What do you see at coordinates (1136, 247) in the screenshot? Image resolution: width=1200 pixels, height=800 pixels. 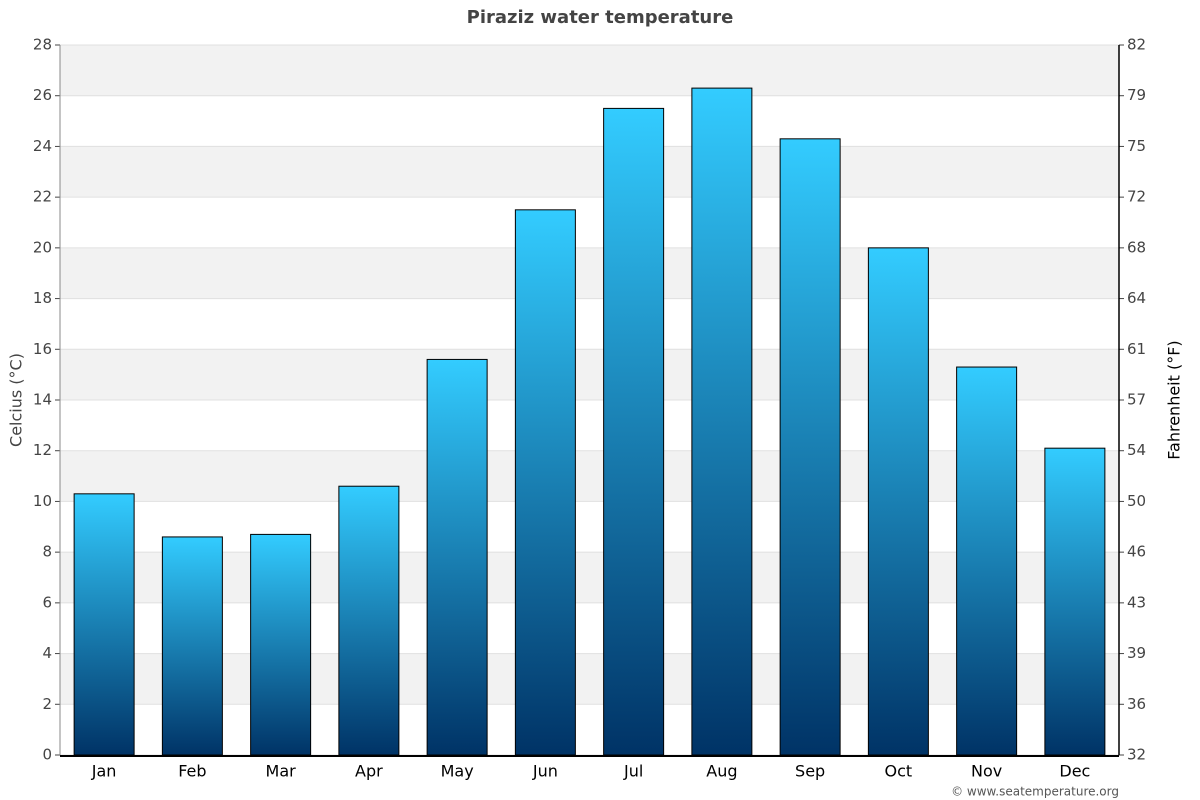 I see `y2-tick-label: 68` at bounding box center [1136, 247].